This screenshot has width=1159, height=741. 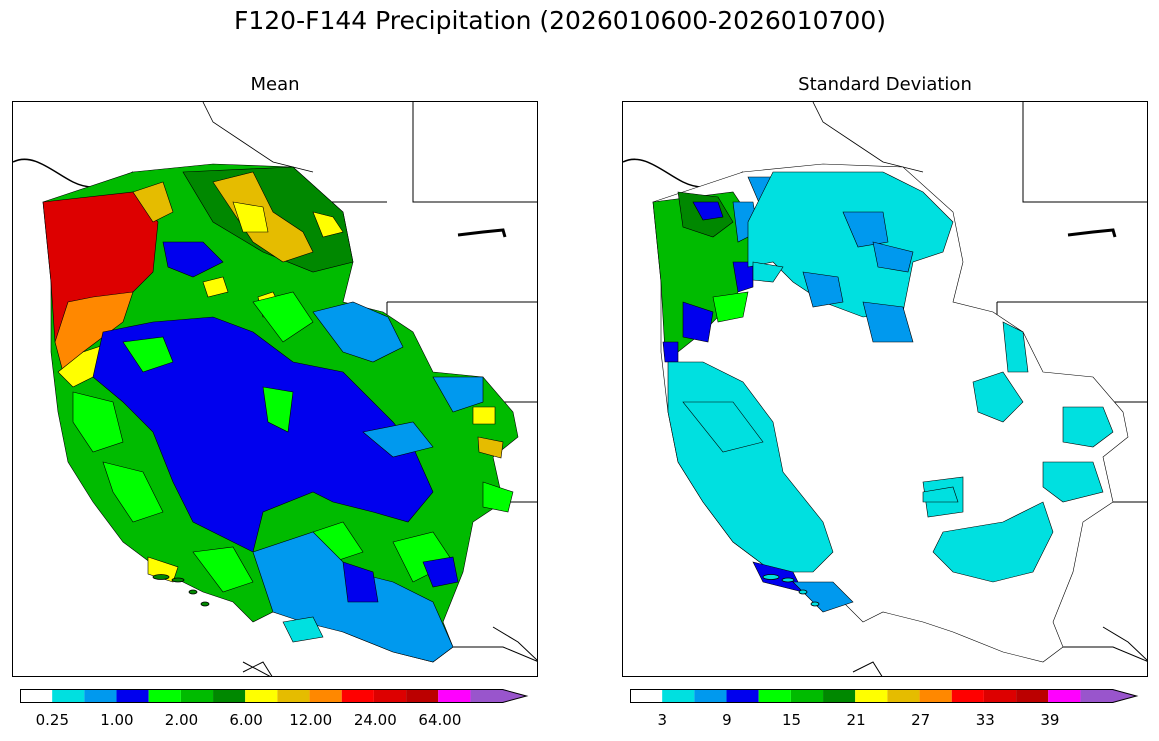 I want to click on mean-colorbar-tick-label: 6.00, so click(x=246, y=720).